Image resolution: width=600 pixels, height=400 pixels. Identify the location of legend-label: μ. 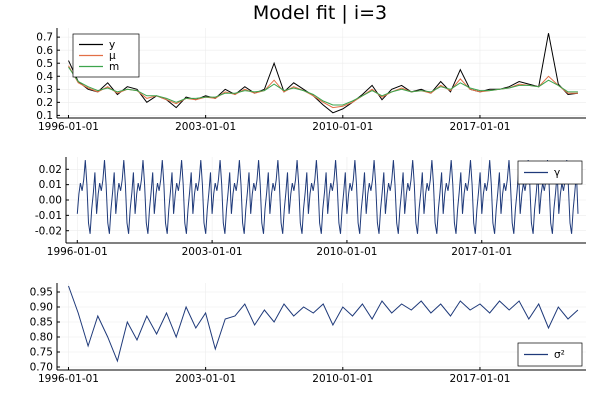
(112, 56).